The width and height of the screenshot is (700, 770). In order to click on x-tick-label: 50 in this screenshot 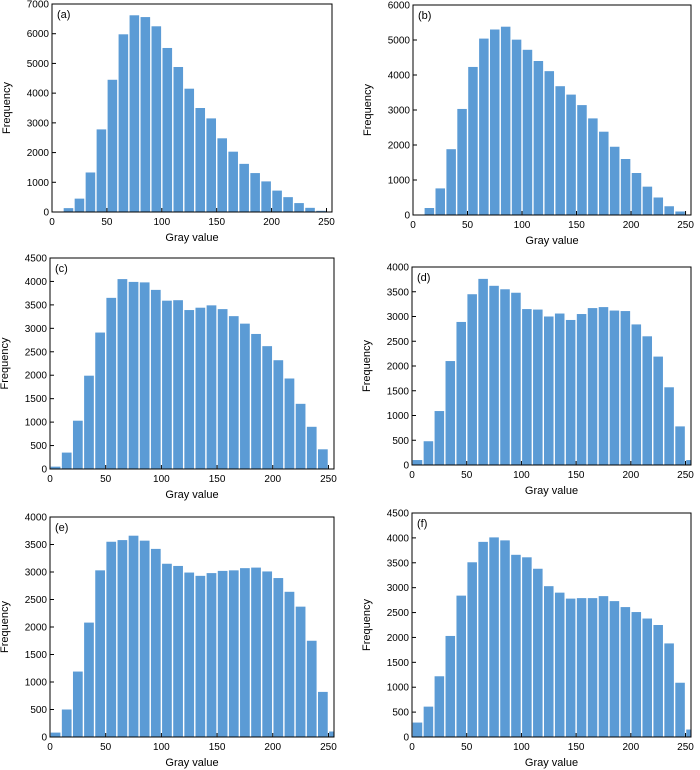, I will do `click(467, 475)`.